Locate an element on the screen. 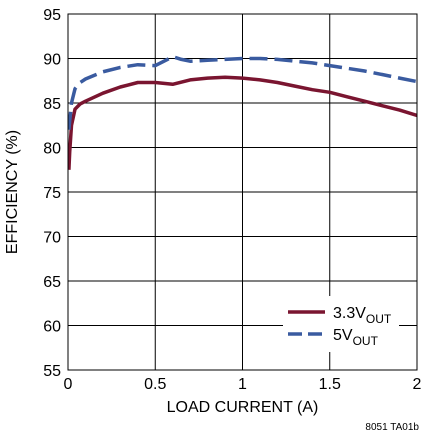 This screenshot has width=422, height=433. y-tick-label: 80 is located at coordinates (52, 149).